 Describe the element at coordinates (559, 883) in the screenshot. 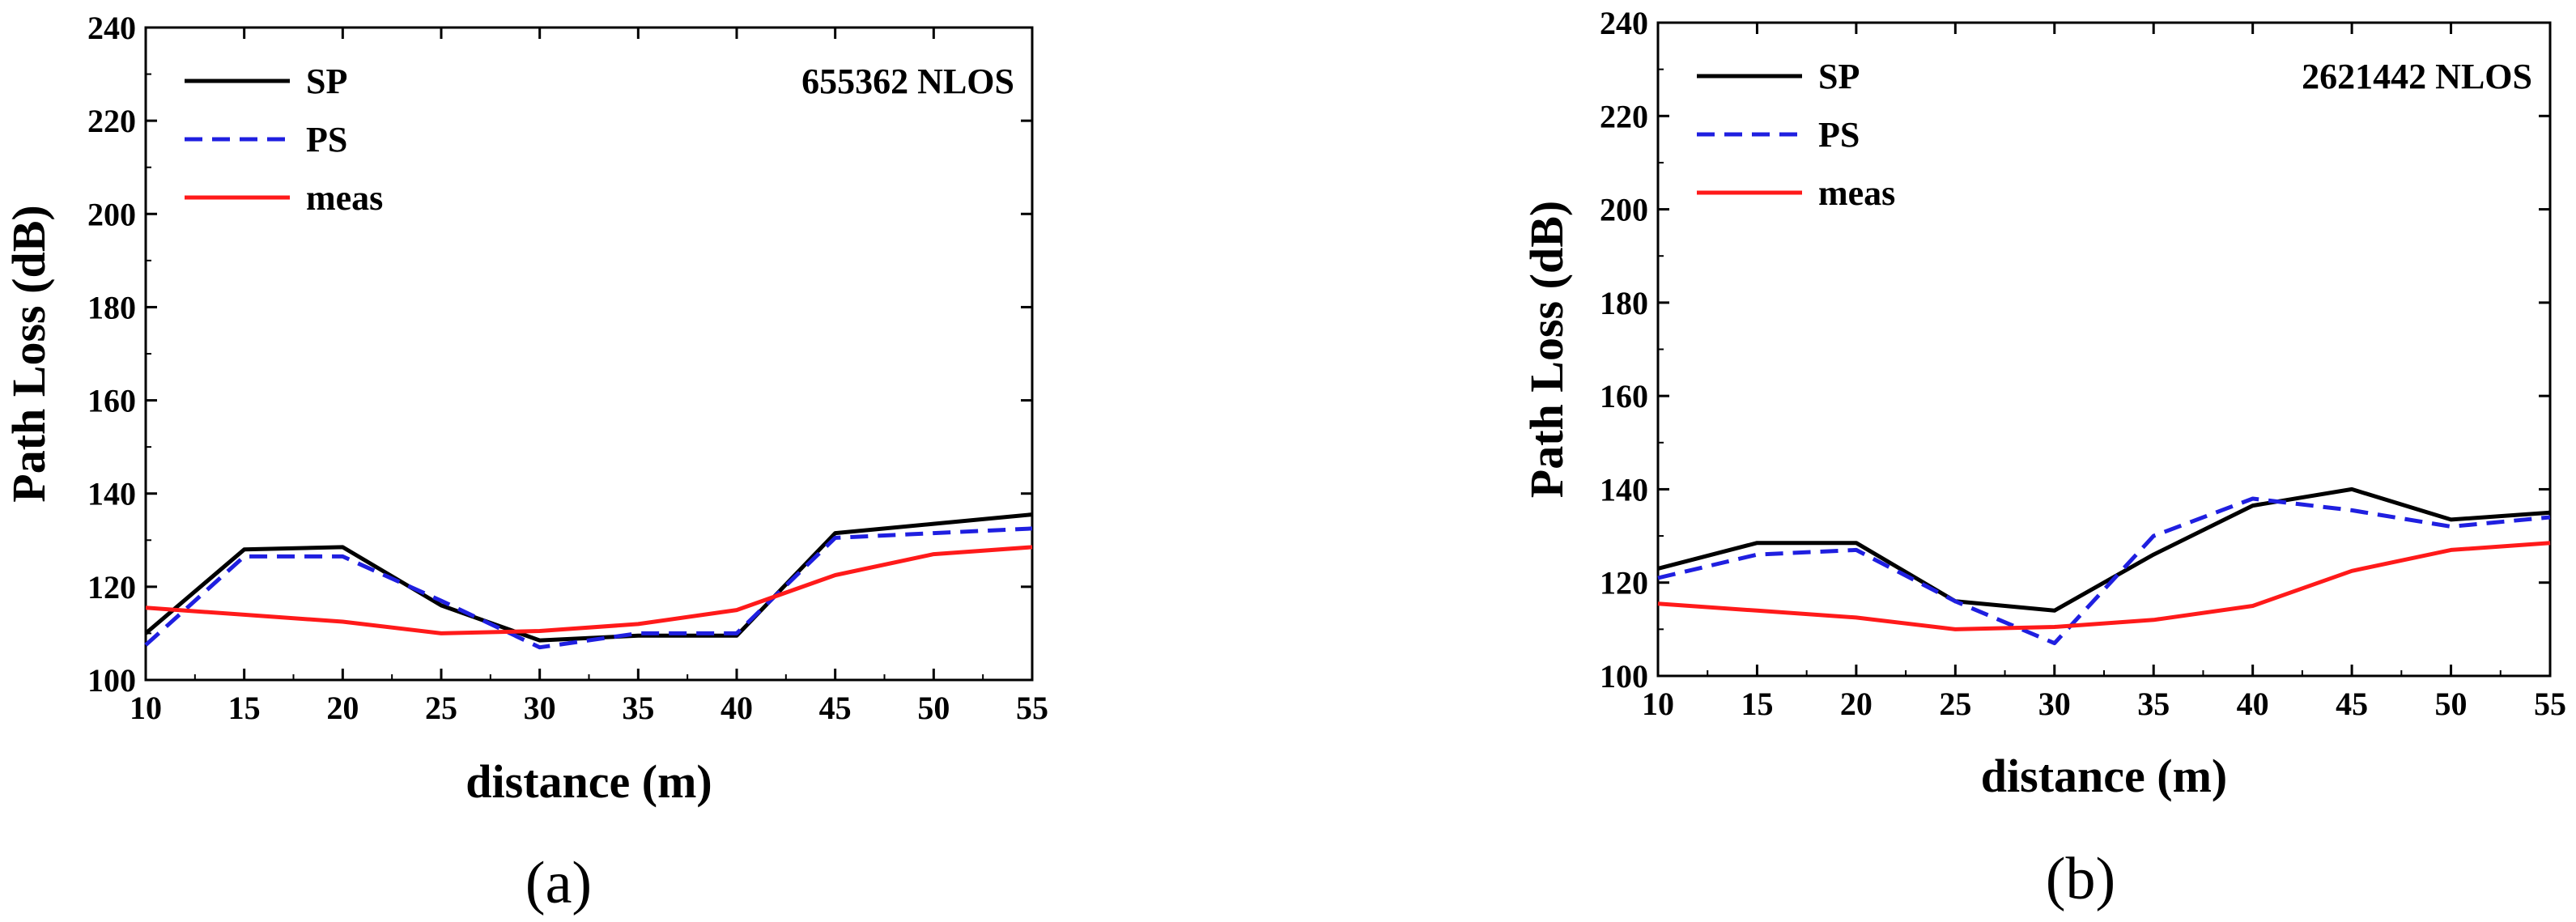

I see `panel-label: (a)` at that location.